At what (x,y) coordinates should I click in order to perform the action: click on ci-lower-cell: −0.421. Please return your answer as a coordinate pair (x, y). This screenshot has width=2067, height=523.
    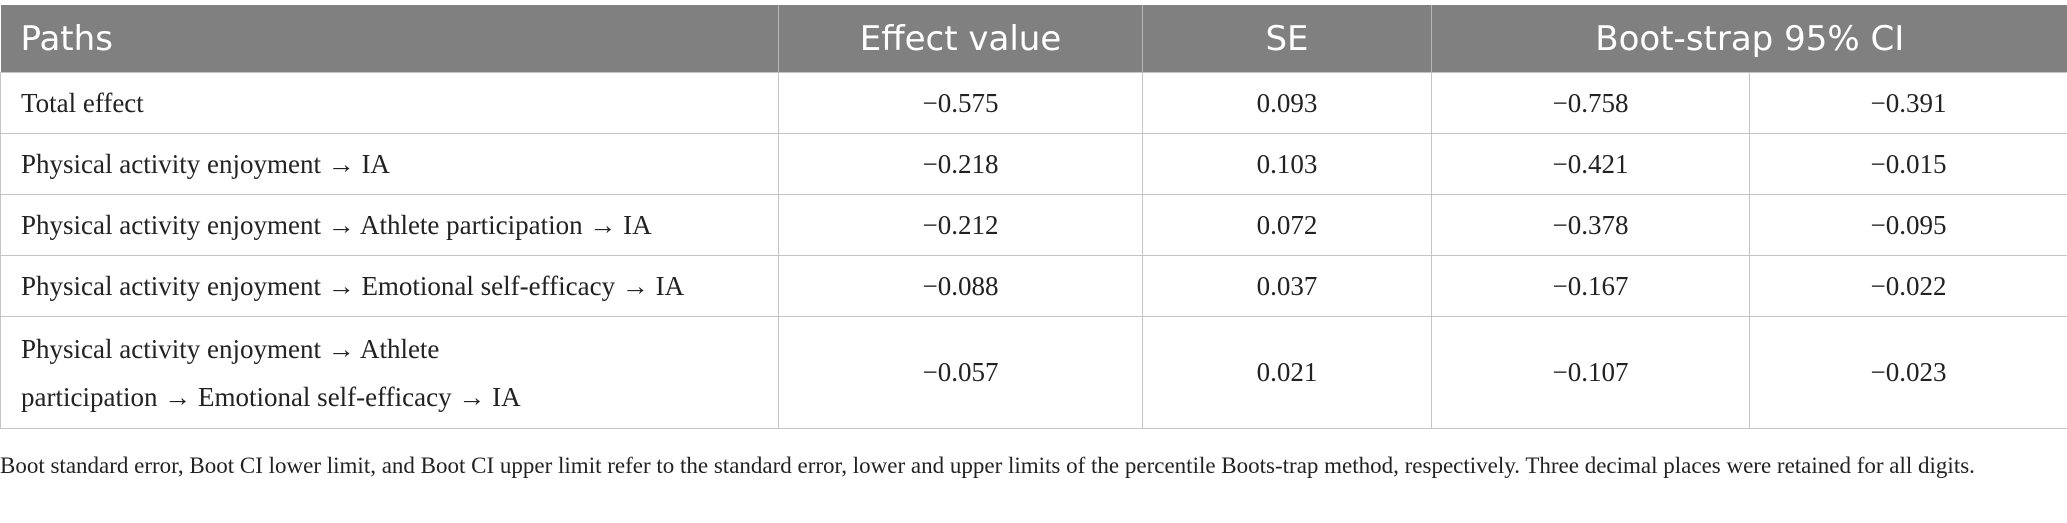
    Looking at the image, I should click on (1590, 164).